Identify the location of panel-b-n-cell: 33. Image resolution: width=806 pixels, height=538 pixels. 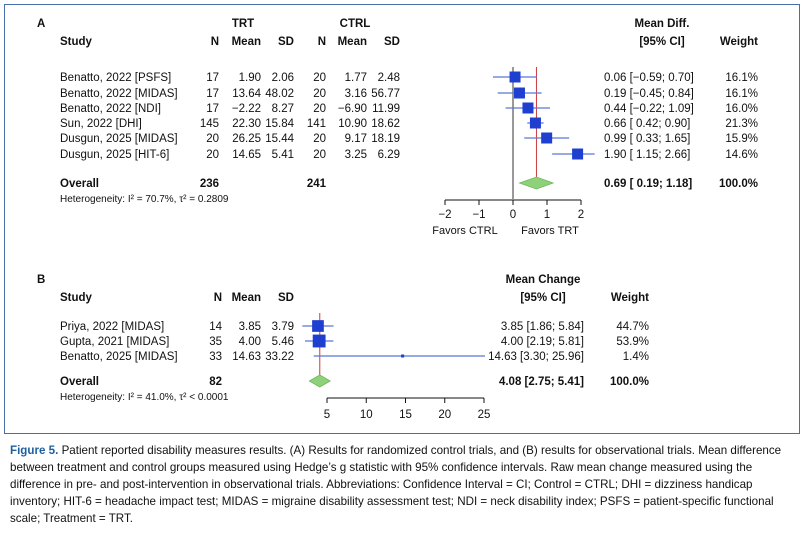
(215, 357).